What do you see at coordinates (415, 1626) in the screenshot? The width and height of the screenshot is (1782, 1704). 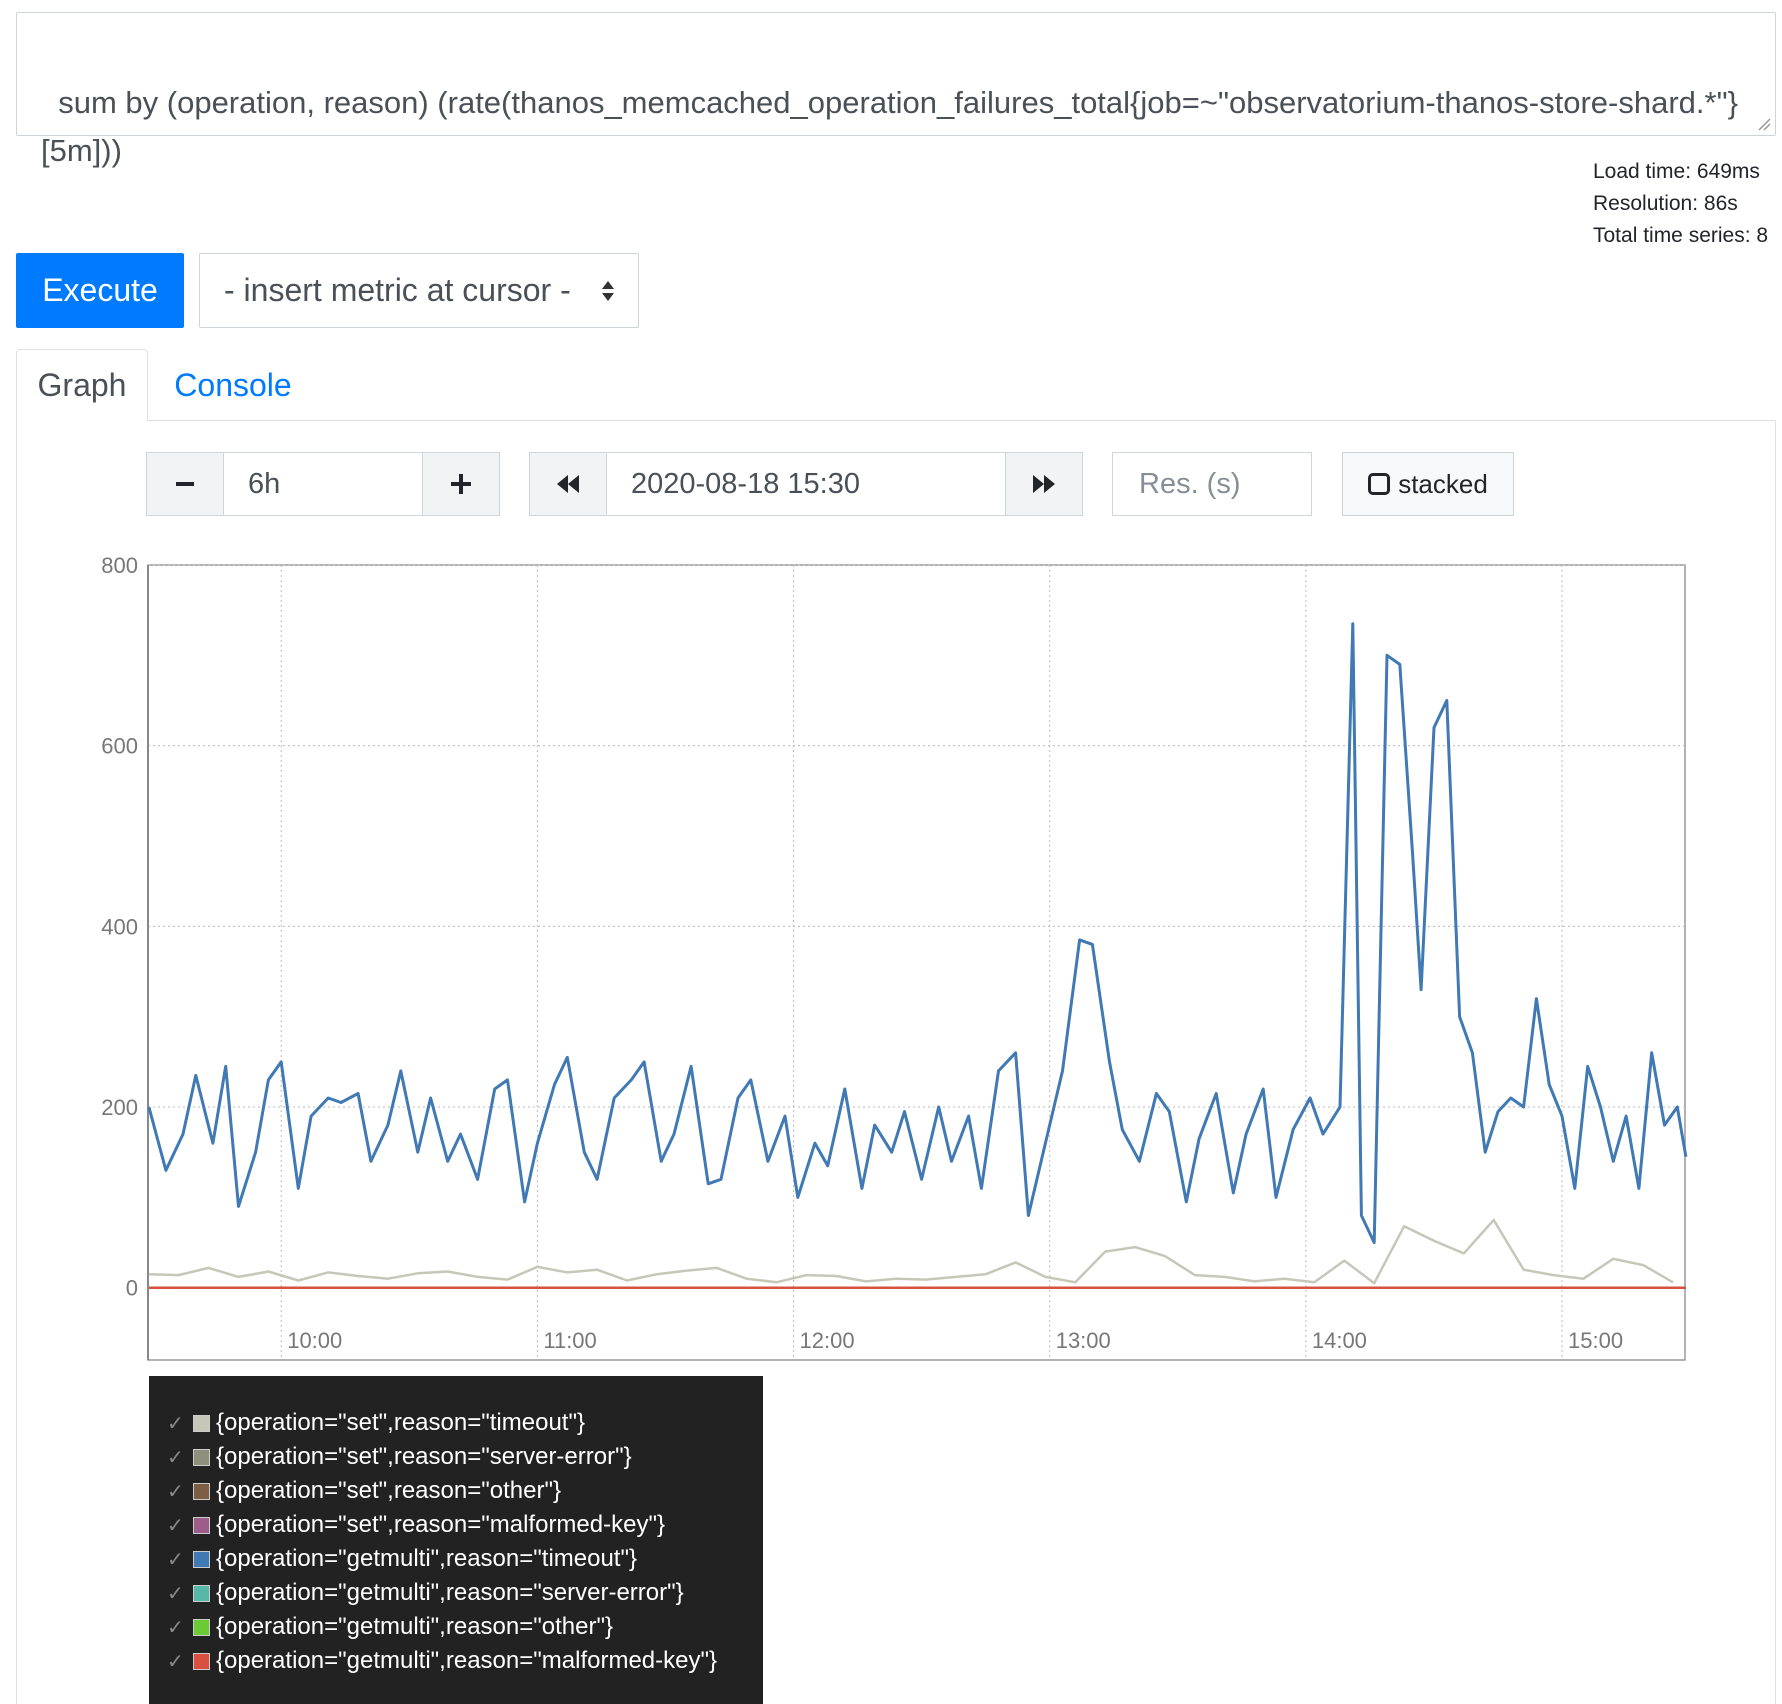 I see `legend-label: {operation="getmulti",reason="other"}` at bounding box center [415, 1626].